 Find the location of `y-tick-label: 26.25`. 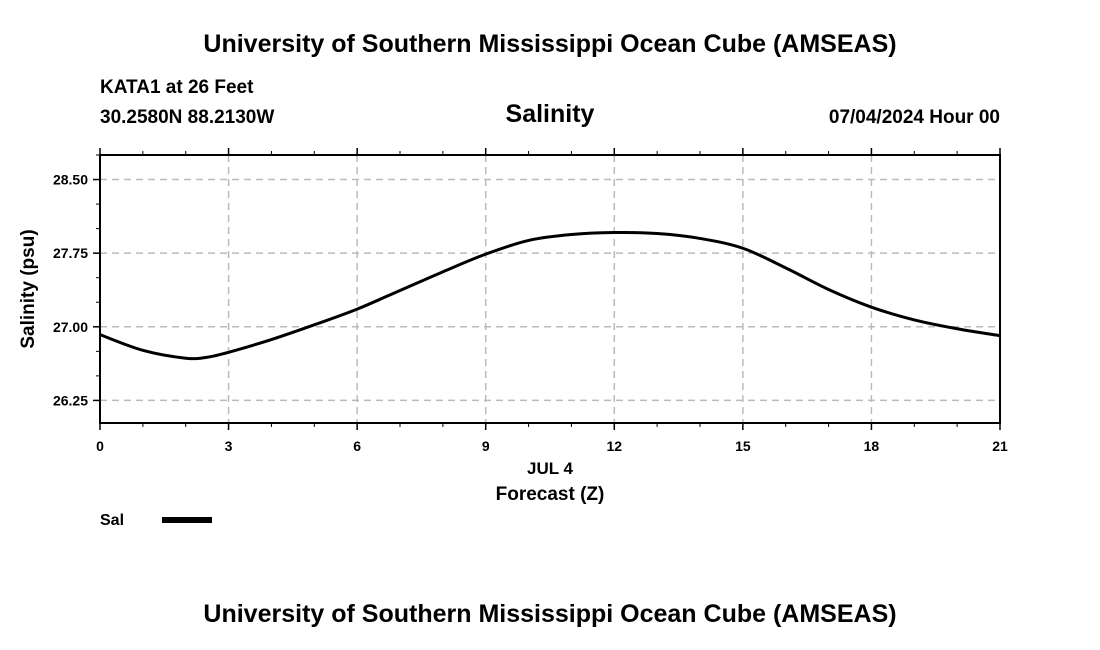

y-tick-label: 26.25 is located at coordinates (70, 400).